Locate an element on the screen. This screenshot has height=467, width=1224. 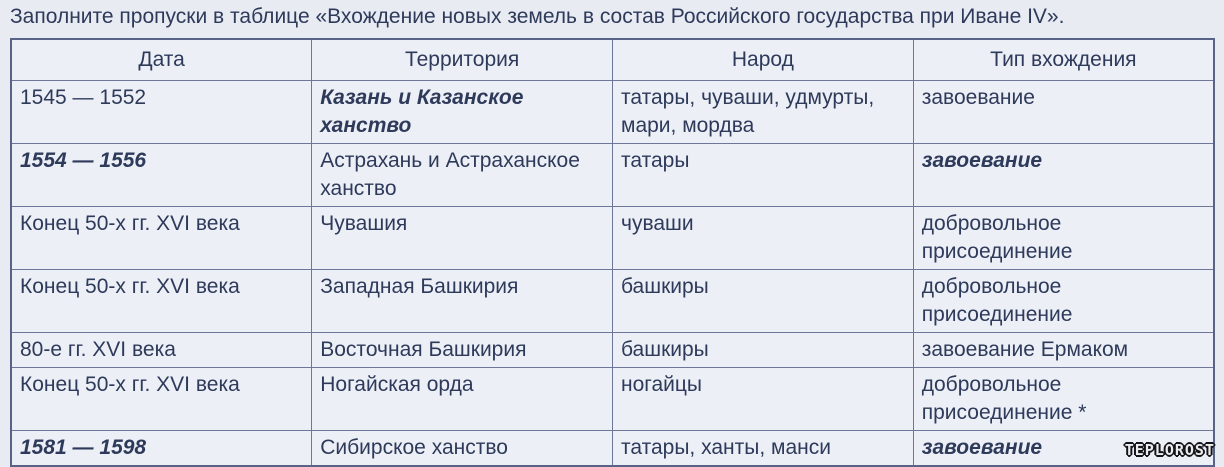
table-cell: Чувашия is located at coordinates (462, 237).